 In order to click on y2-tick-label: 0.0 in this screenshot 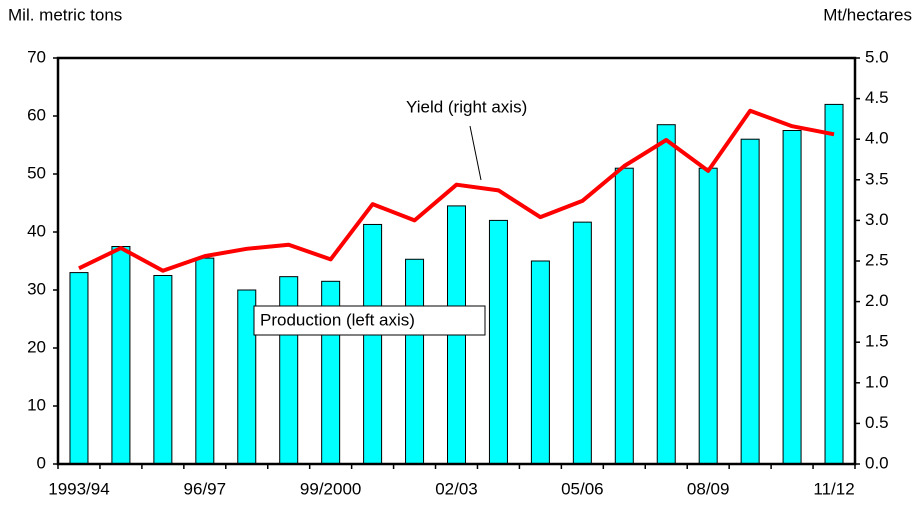, I will do `click(877, 462)`.